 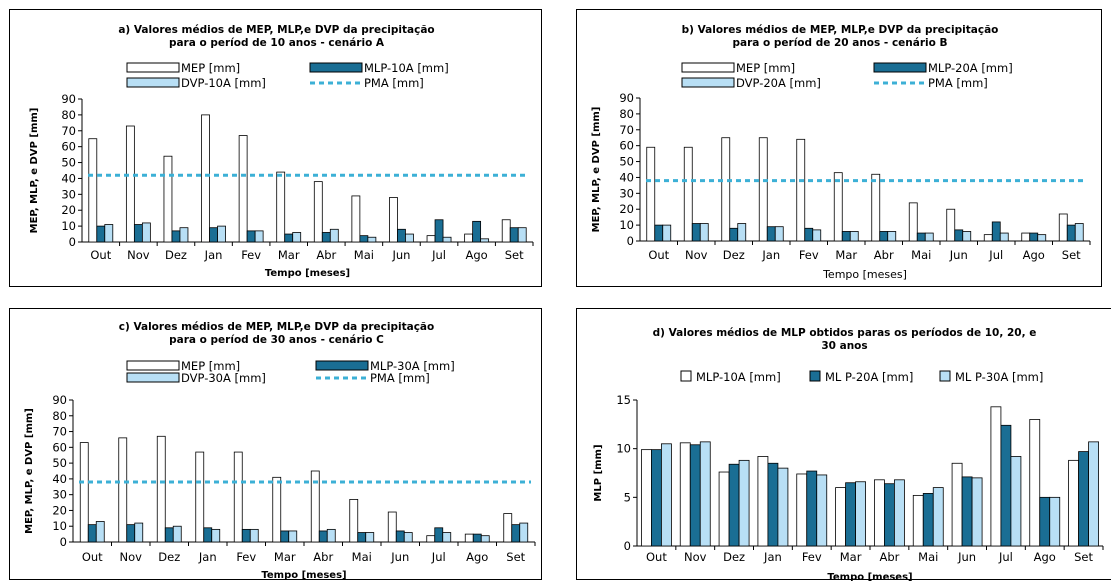 I want to click on chart-b-bar-mep-dez, so click(x=726, y=189).